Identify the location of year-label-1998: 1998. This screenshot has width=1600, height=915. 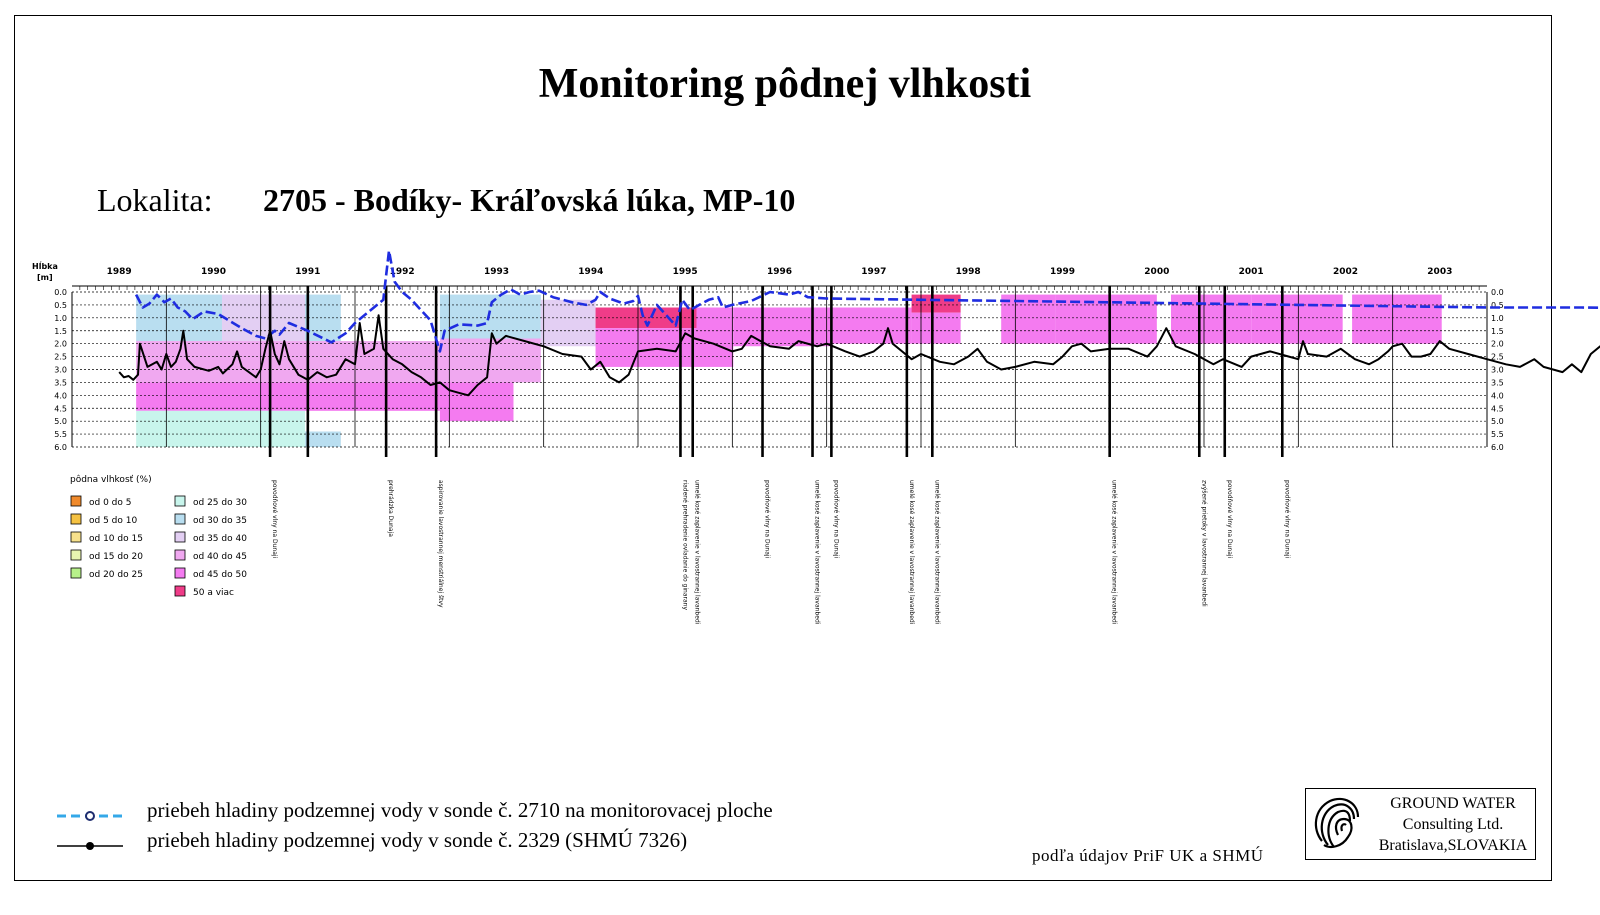
(968, 272).